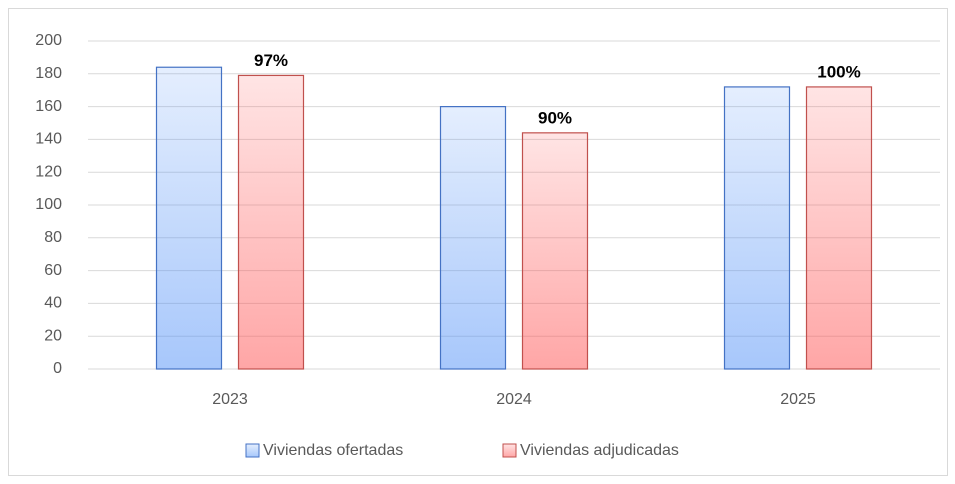 Image resolution: width=955 pixels, height=484 pixels. I want to click on annotation: 97%, so click(271, 60).